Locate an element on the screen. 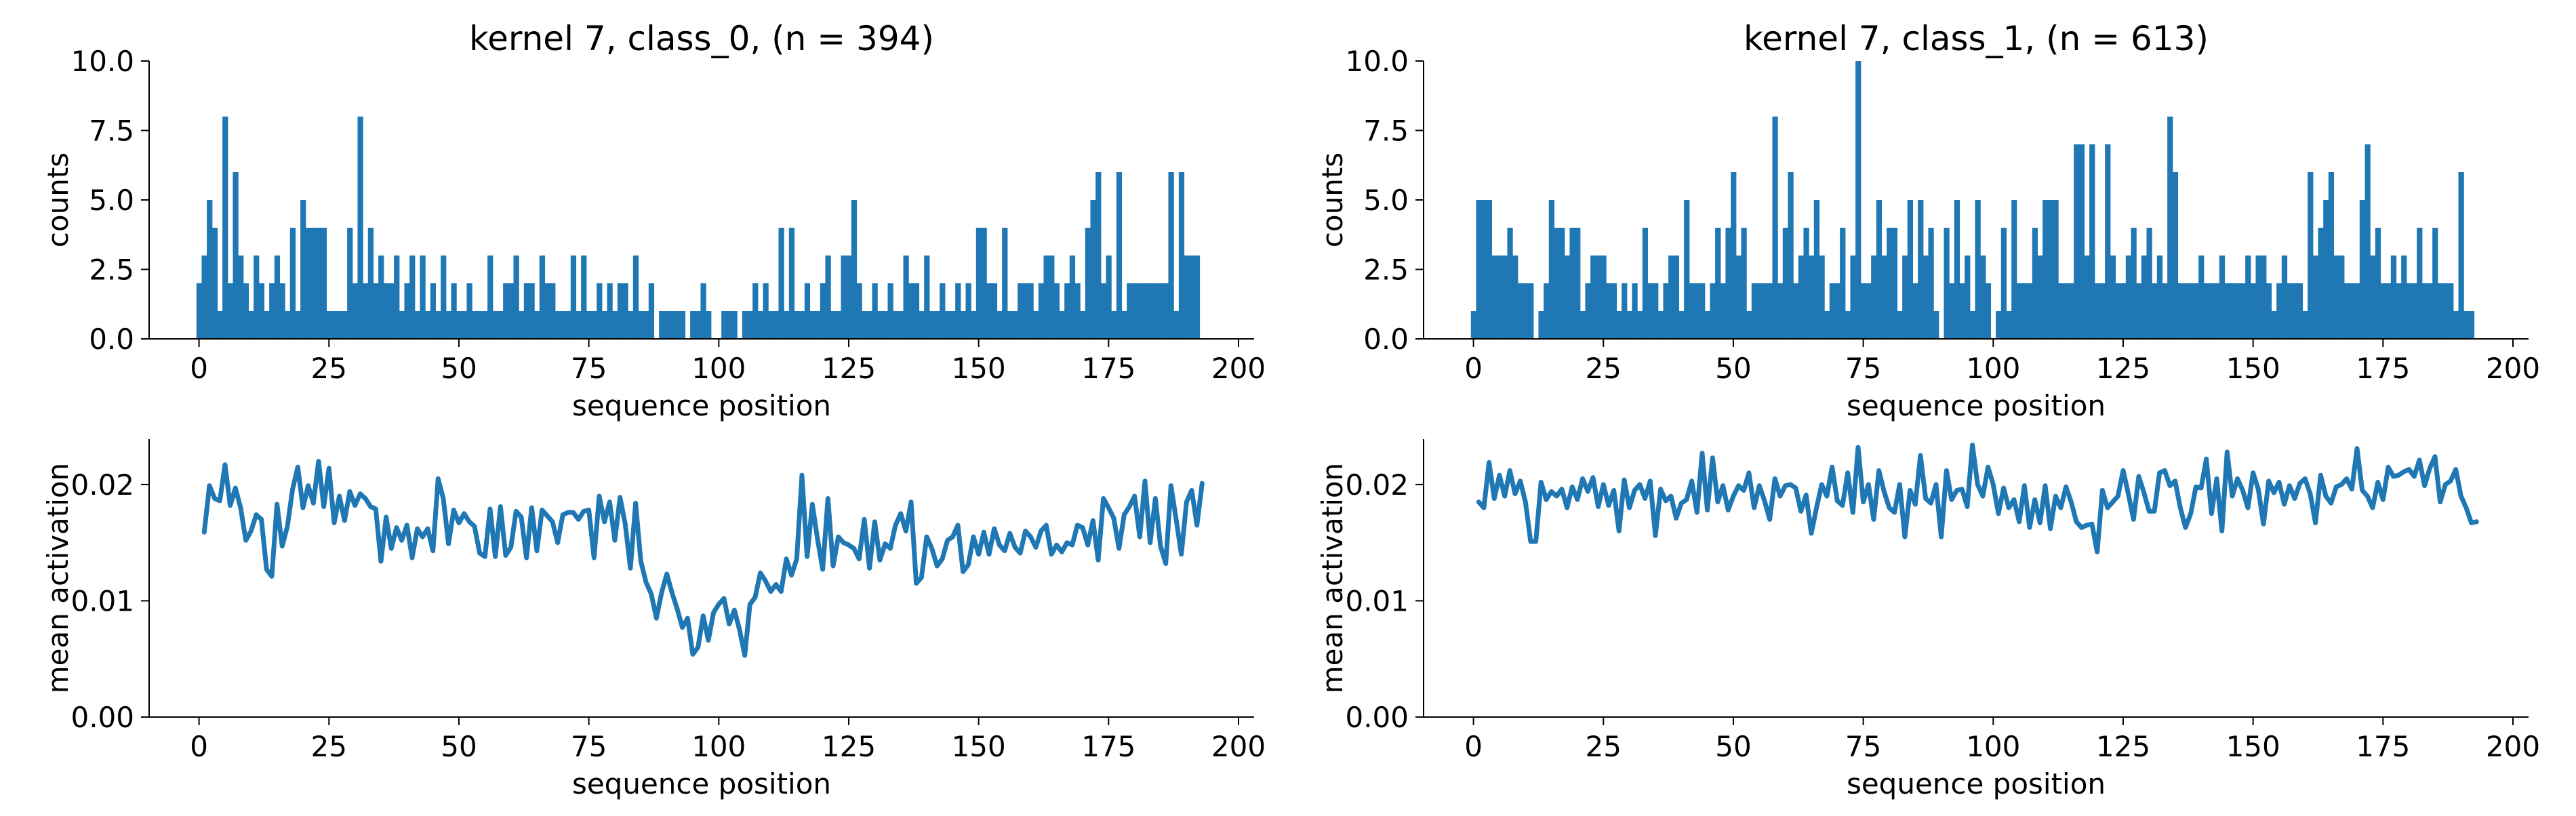  x-tick-label: 25 is located at coordinates (1604, 368).